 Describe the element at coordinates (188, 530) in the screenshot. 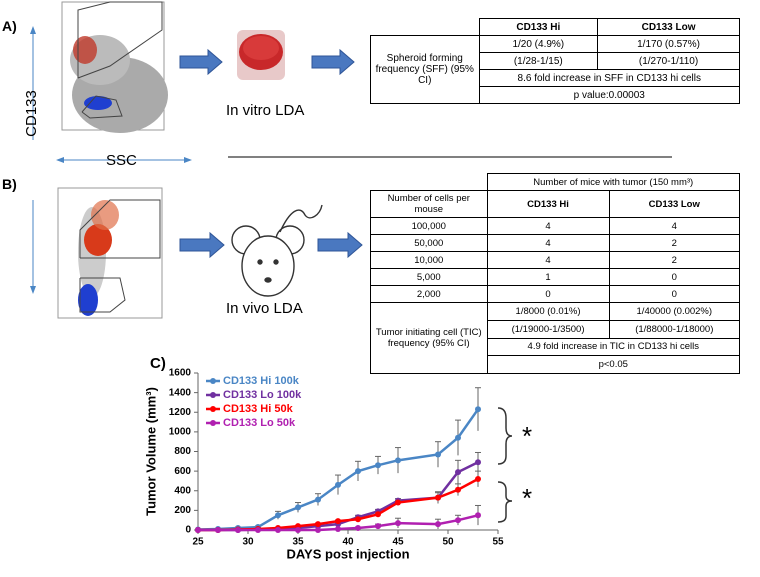

I see `y-tick-label: 0` at that location.